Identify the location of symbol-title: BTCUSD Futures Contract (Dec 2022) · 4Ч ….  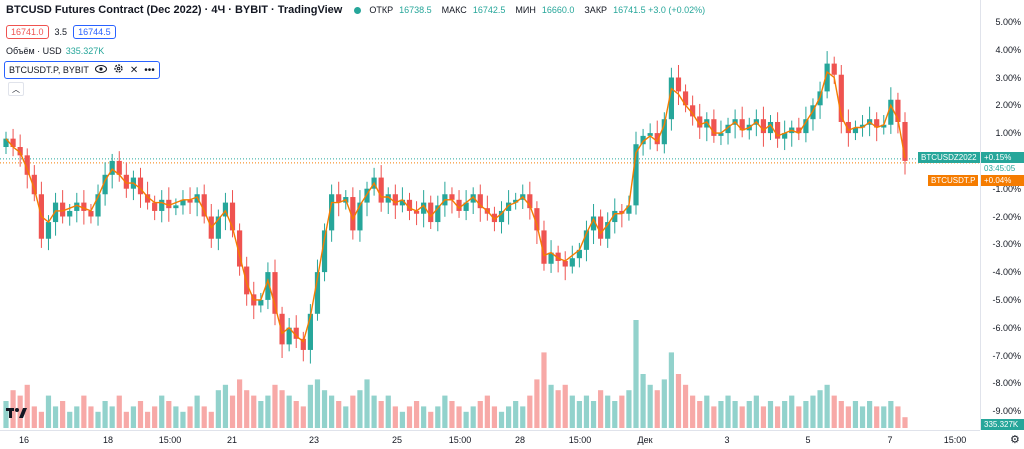
(174, 10).